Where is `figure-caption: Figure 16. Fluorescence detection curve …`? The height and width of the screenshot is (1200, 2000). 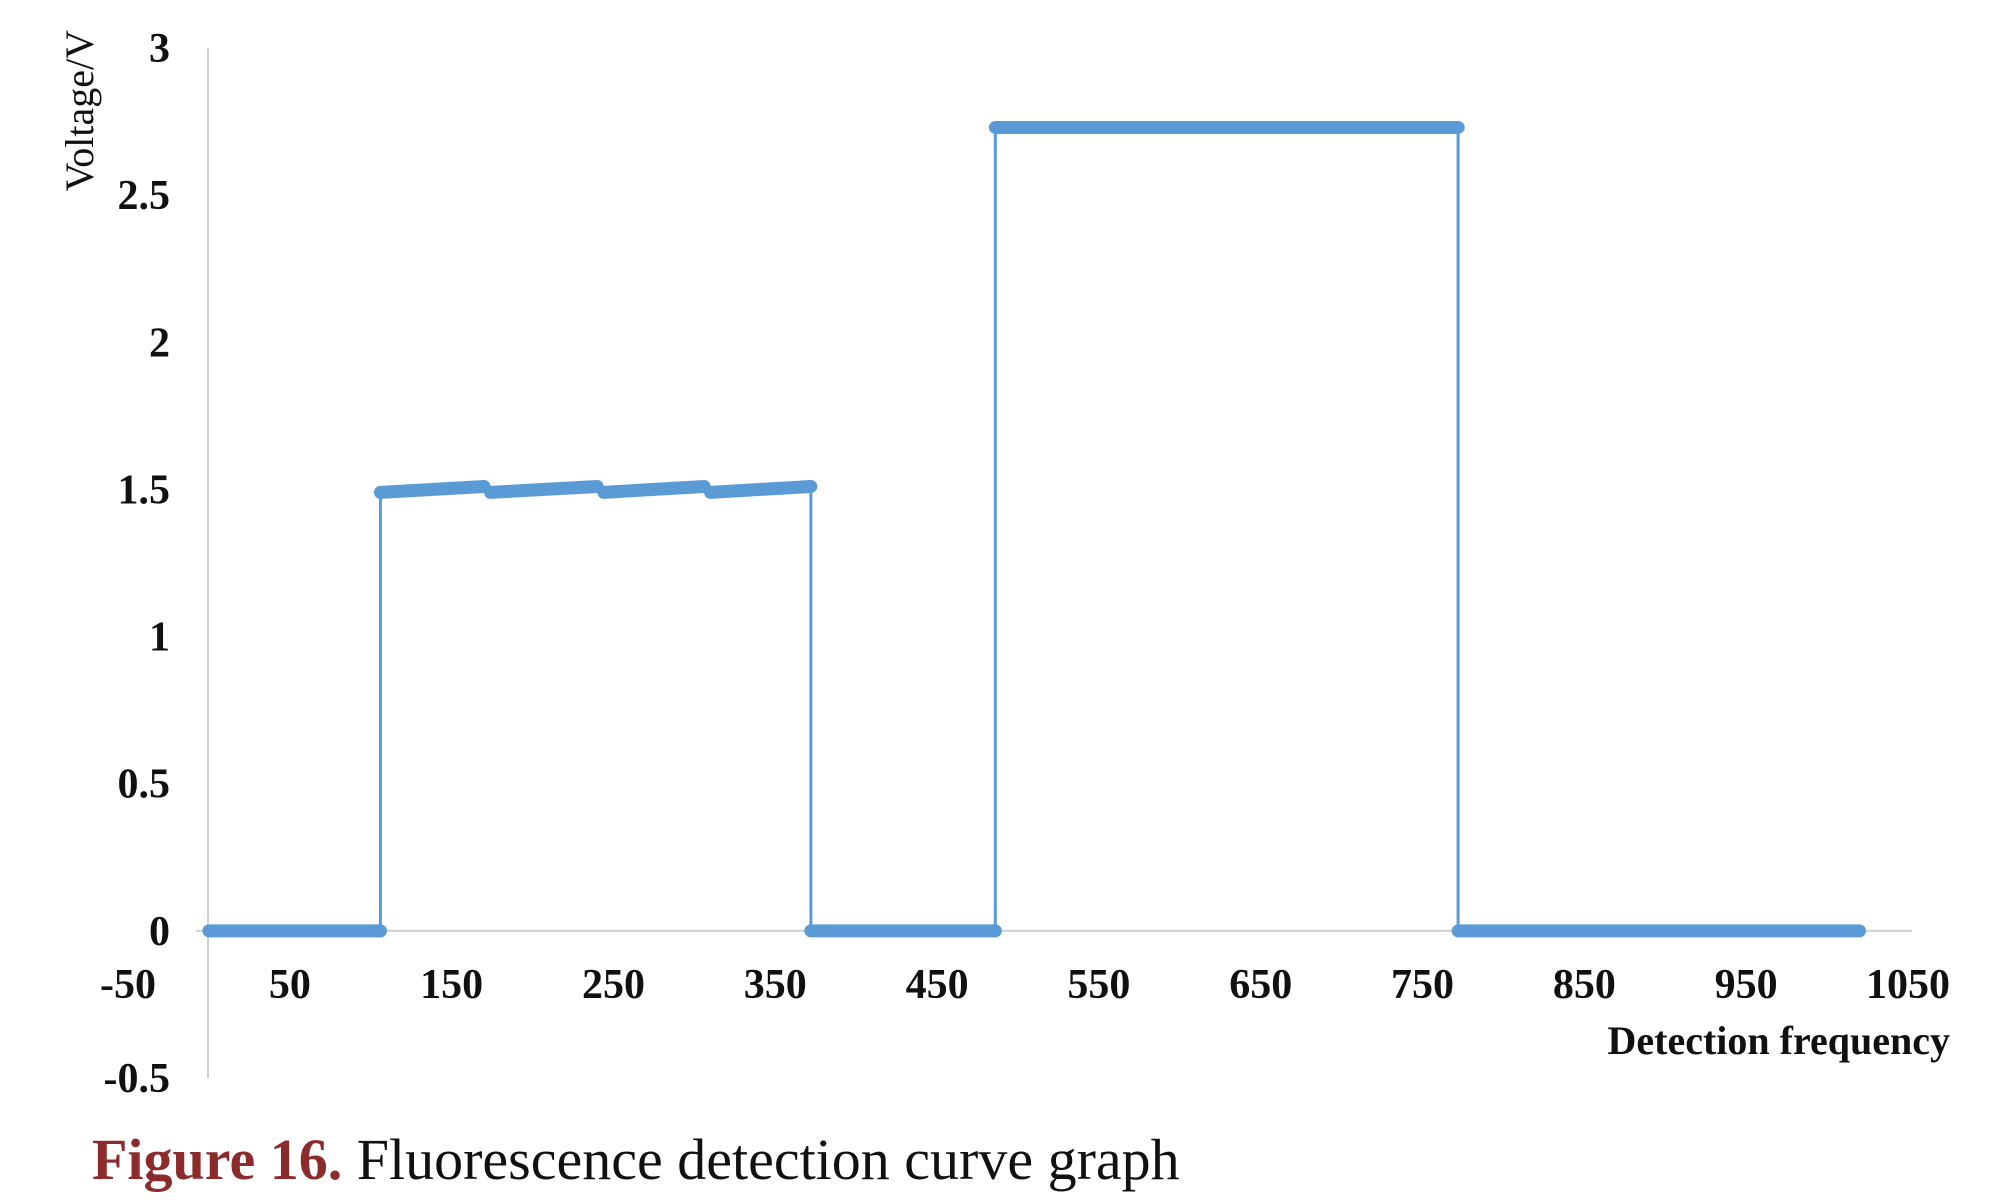
figure-caption: Figure 16. Fluorescence detection curve … is located at coordinates (636, 1160).